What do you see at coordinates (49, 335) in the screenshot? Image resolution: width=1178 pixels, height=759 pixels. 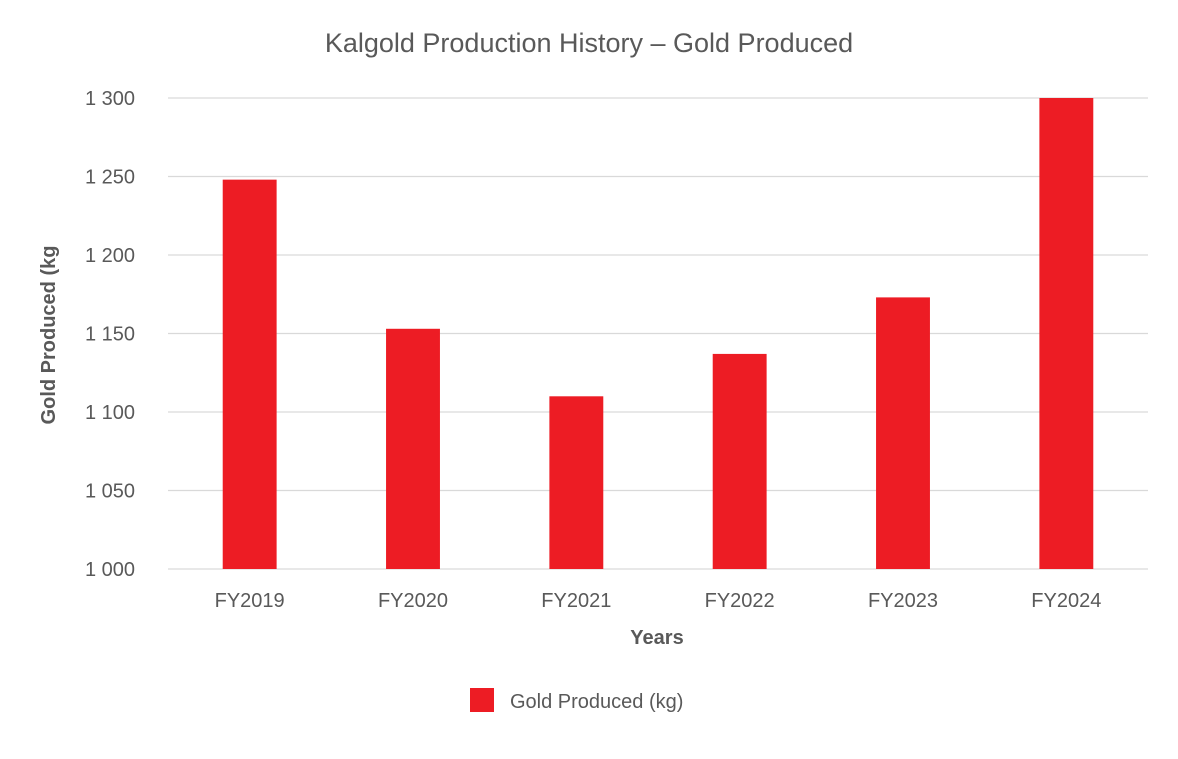 I see `y-axis-title: Gold Produced (kg` at bounding box center [49, 335].